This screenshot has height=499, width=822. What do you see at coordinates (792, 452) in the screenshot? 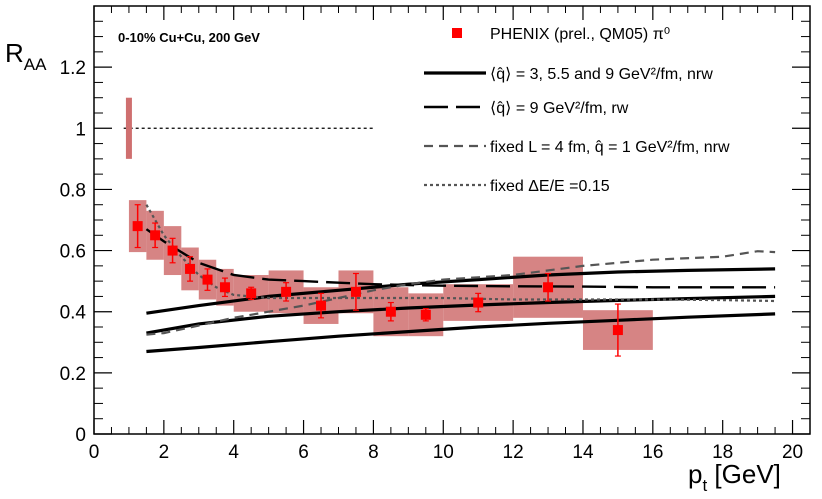
I see `x-tick-label: 20` at bounding box center [792, 452].